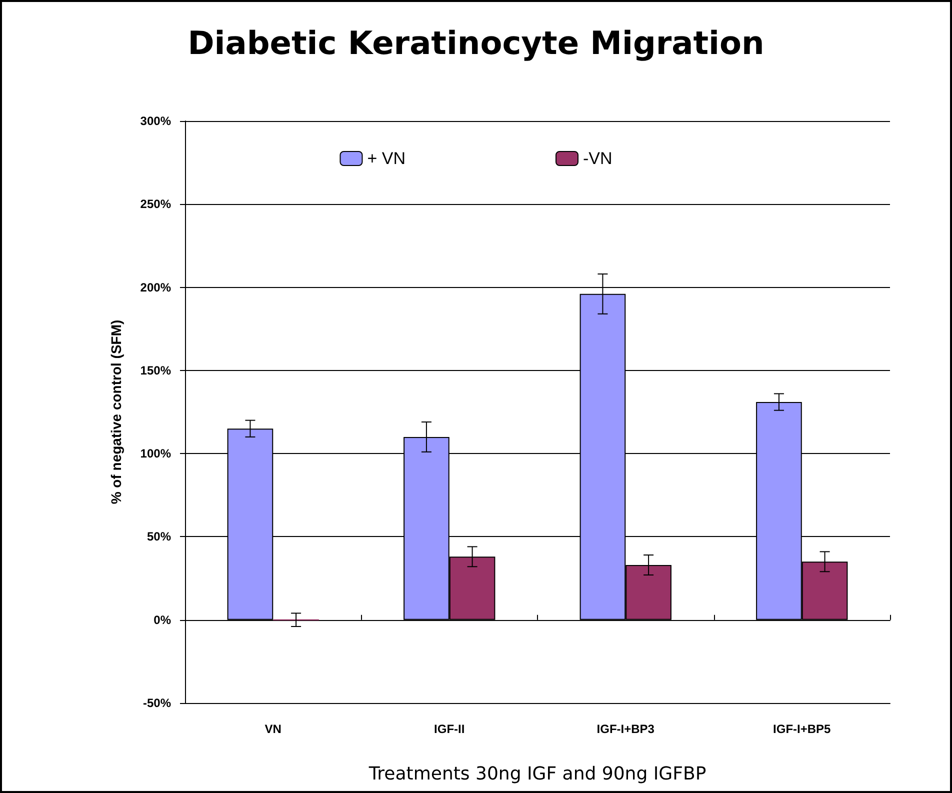 The image size is (952, 793). Describe the element at coordinates (163, 619) in the screenshot. I see `y-tick-label: 0%` at that location.